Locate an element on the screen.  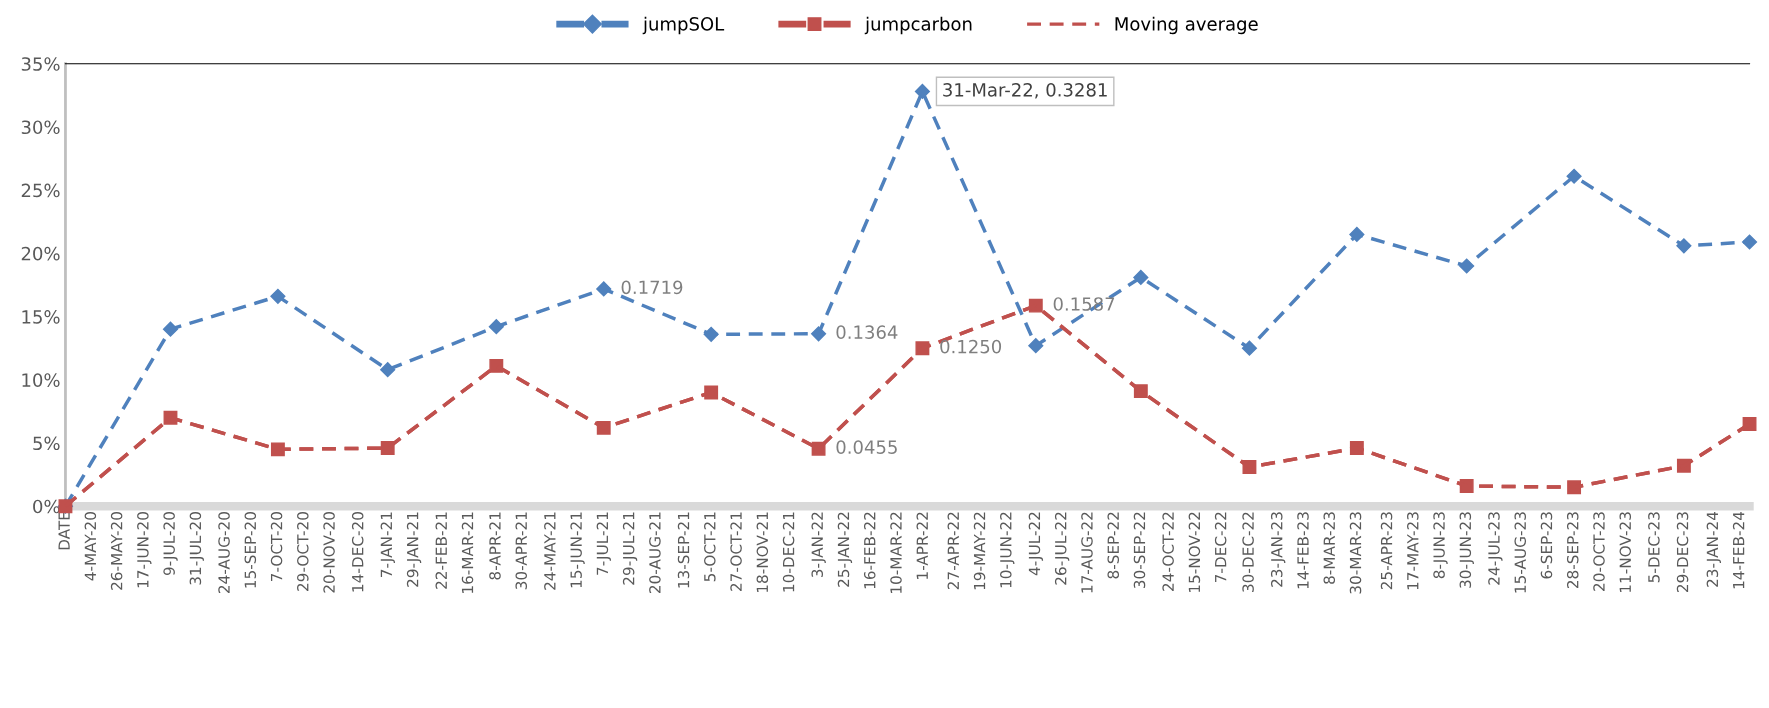
x-tick-label: 25-JAN-22 is located at coordinates (845, 549).